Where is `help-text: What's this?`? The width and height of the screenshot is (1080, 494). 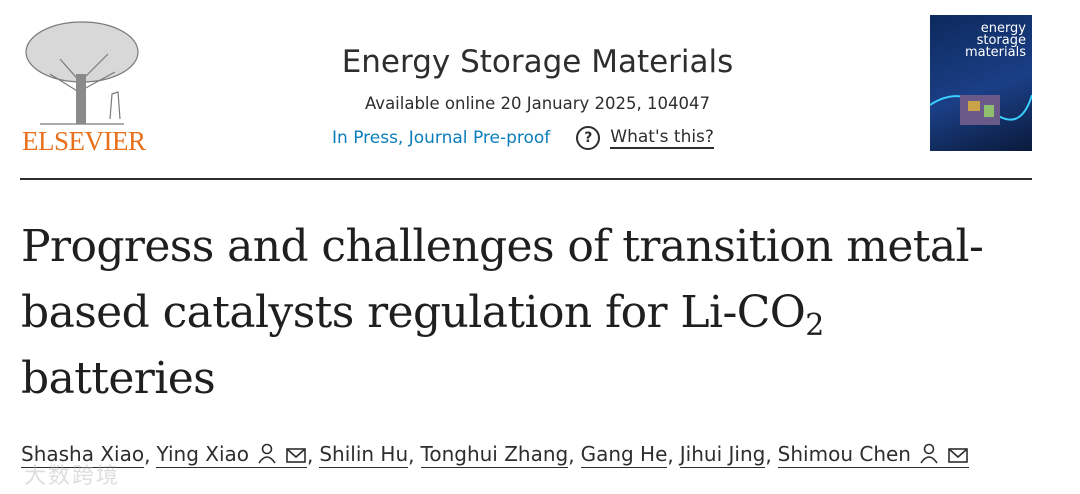
help-text: What's this? is located at coordinates (662, 138).